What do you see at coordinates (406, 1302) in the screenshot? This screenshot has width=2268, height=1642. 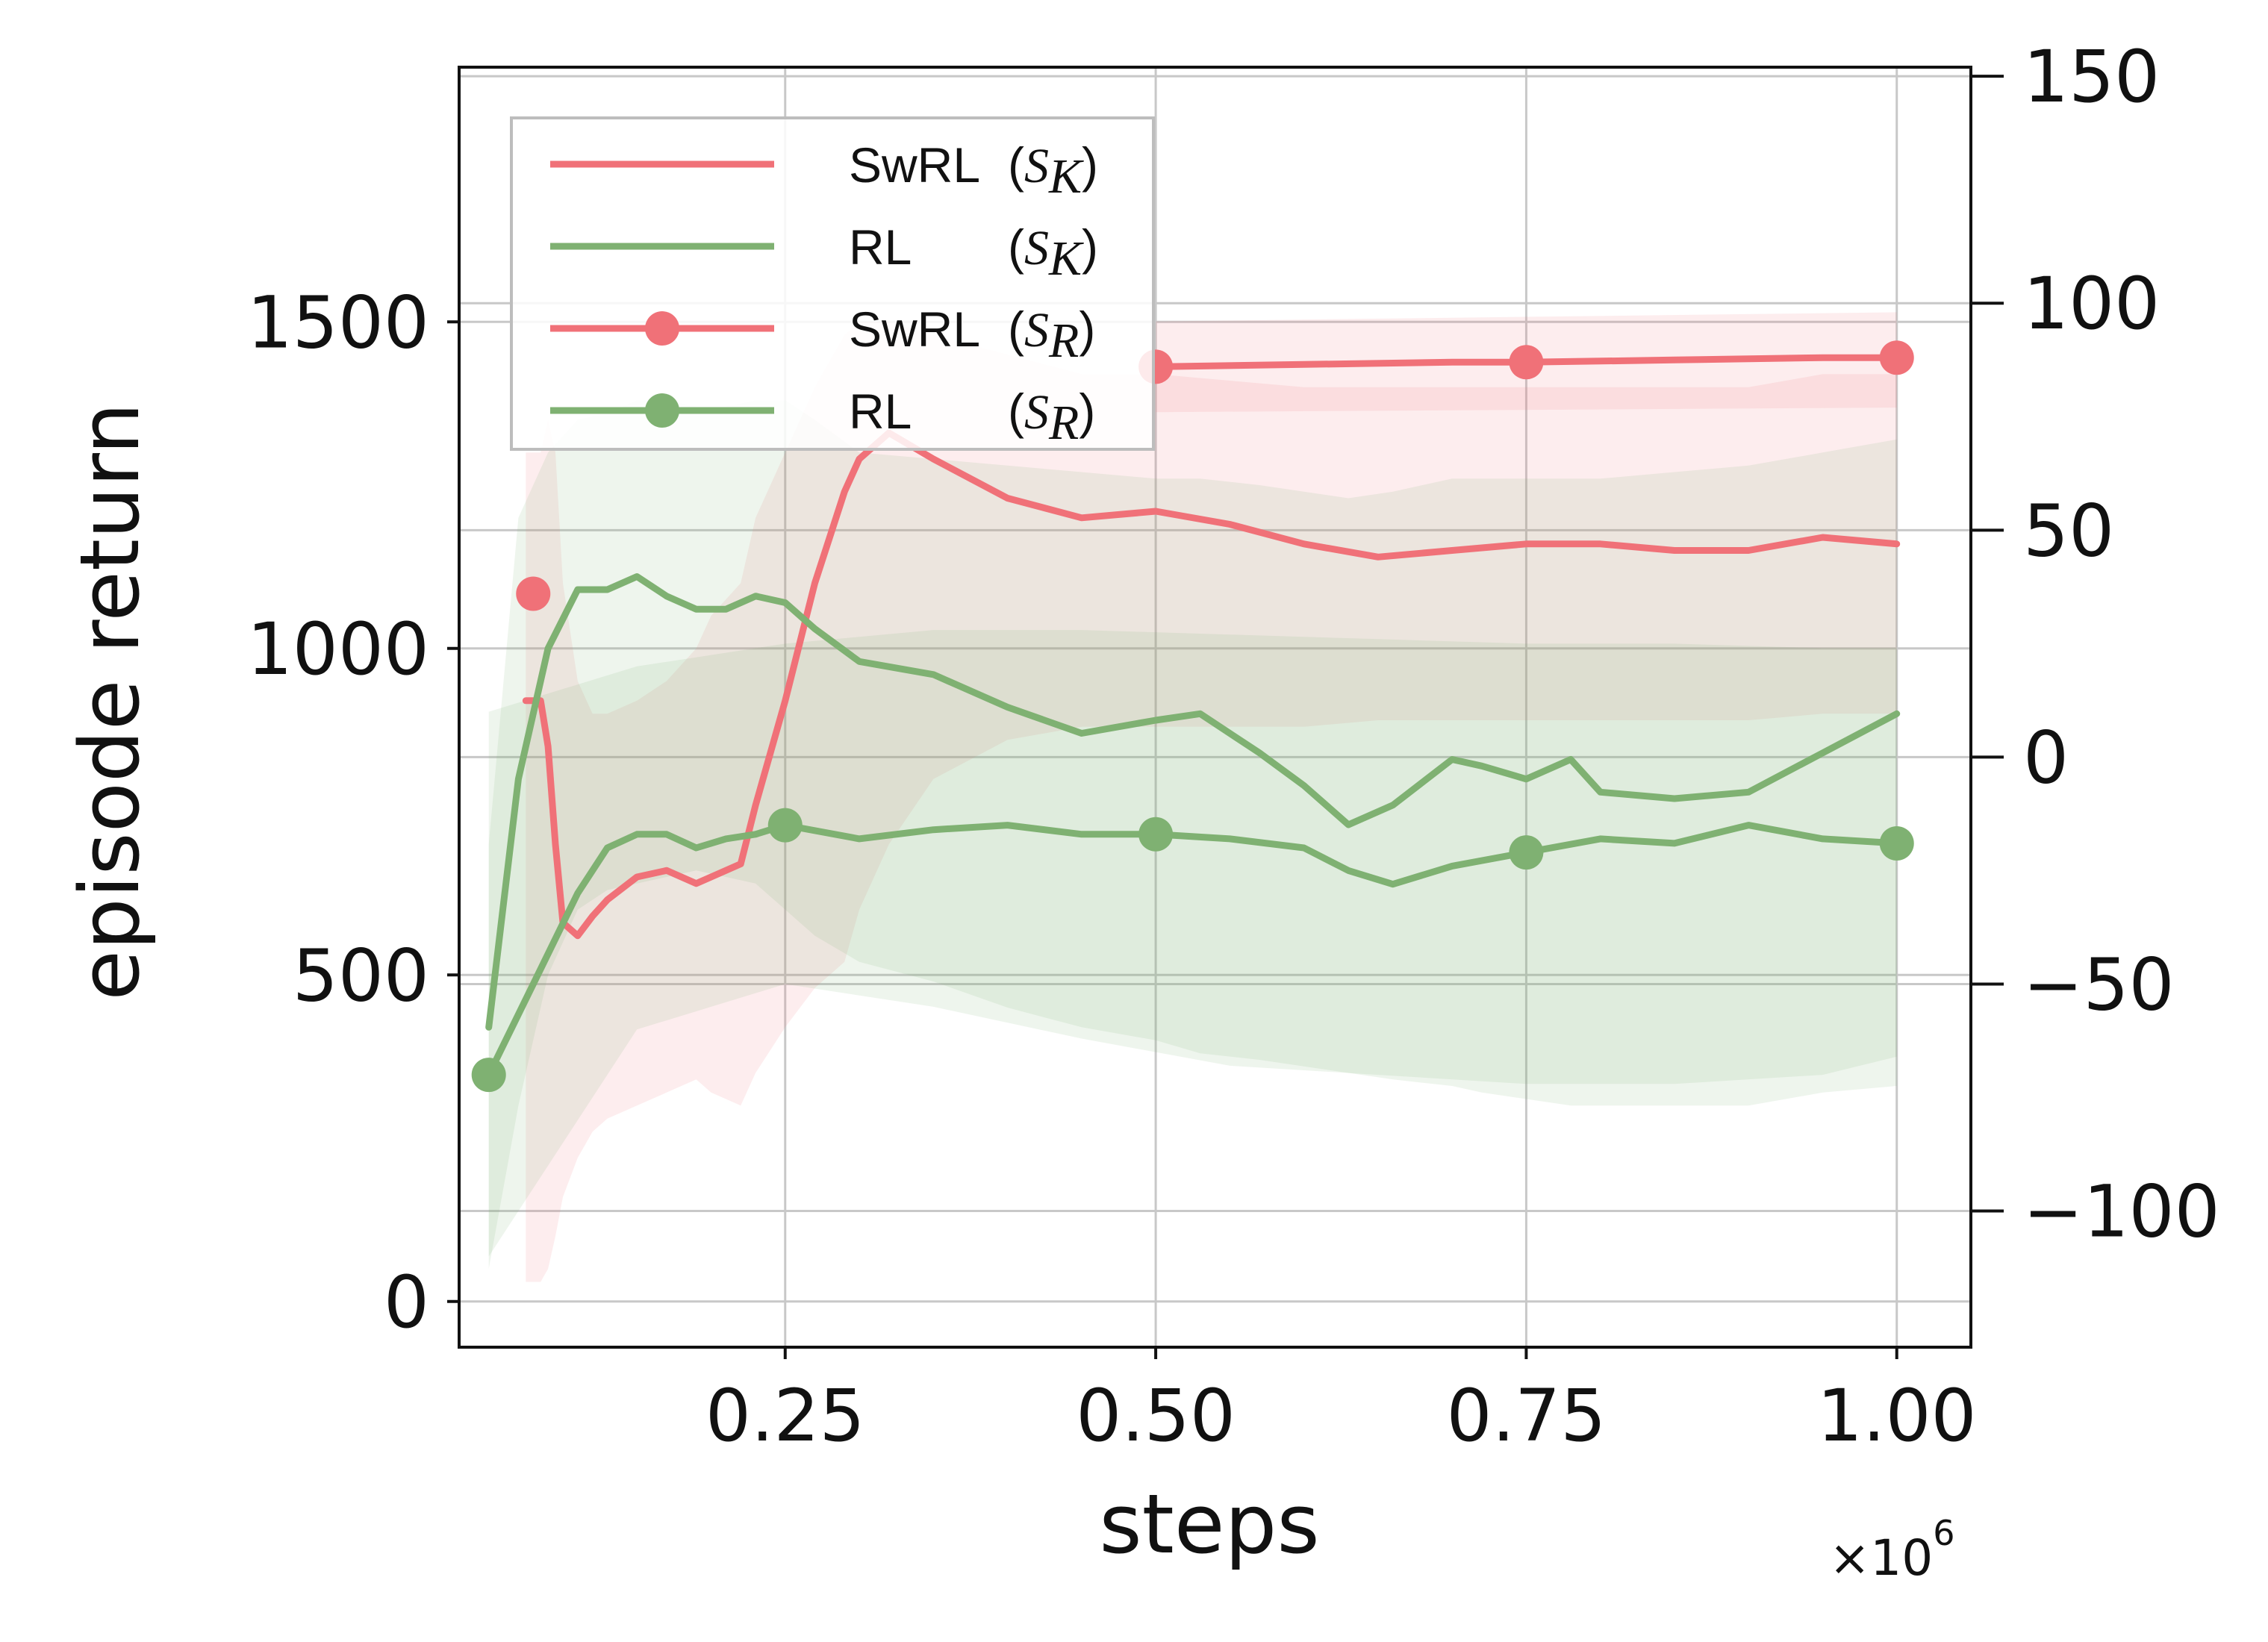 I see `y-left-tick-label: 0` at bounding box center [406, 1302].